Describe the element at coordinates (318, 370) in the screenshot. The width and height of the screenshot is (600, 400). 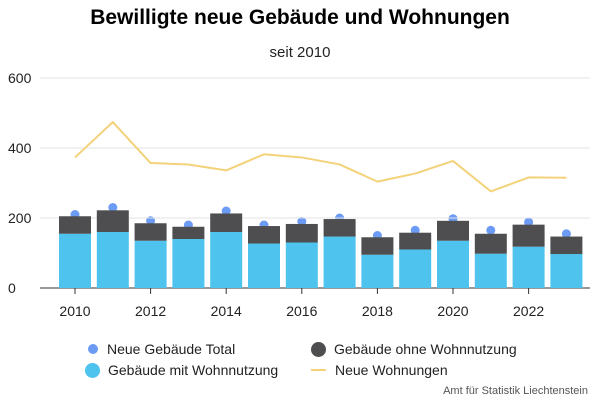
I see `legend-marker-wohnungen` at that location.